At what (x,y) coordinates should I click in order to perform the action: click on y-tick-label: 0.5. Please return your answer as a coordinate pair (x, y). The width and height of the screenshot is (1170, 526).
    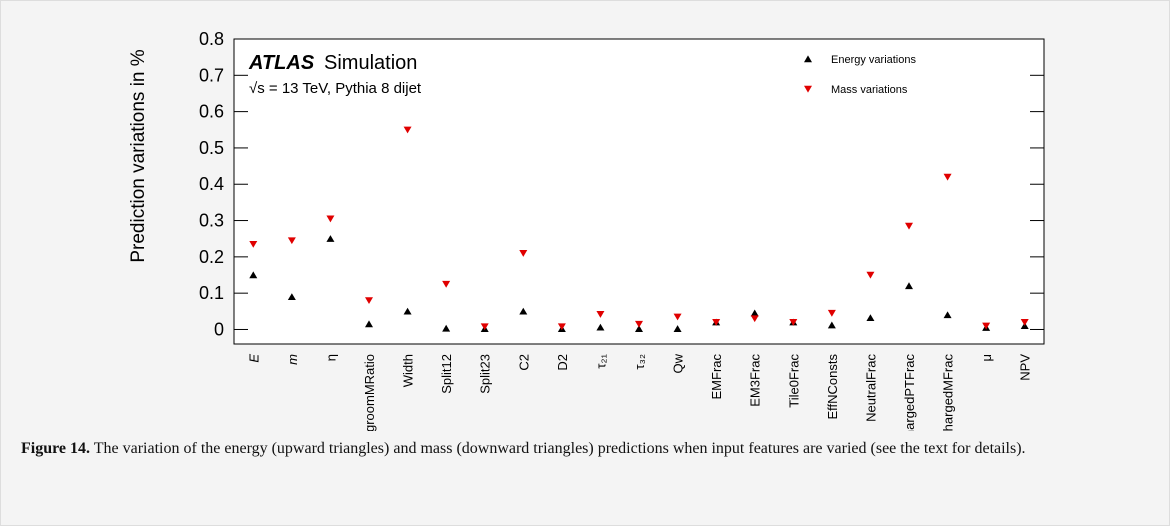
    Looking at the image, I should click on (211, 148).